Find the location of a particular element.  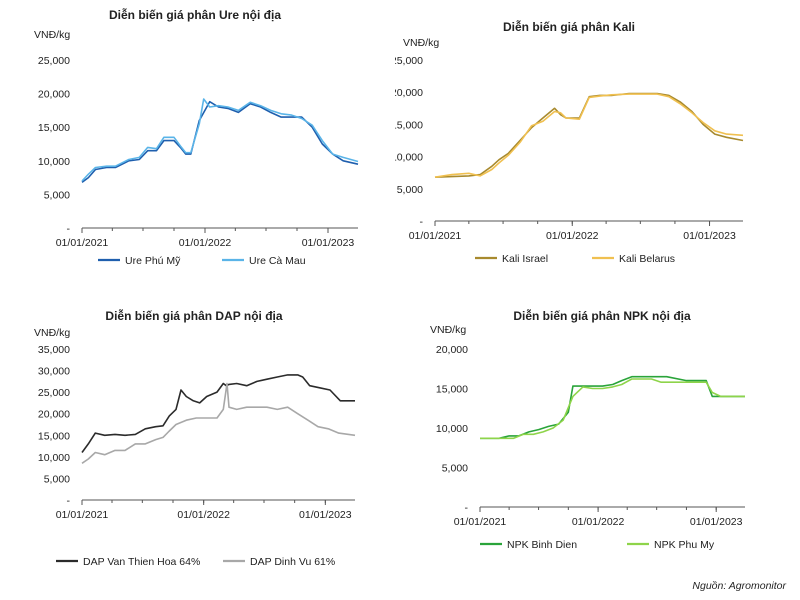

series-line-kali-belarus is located at coordinates (589, 135).